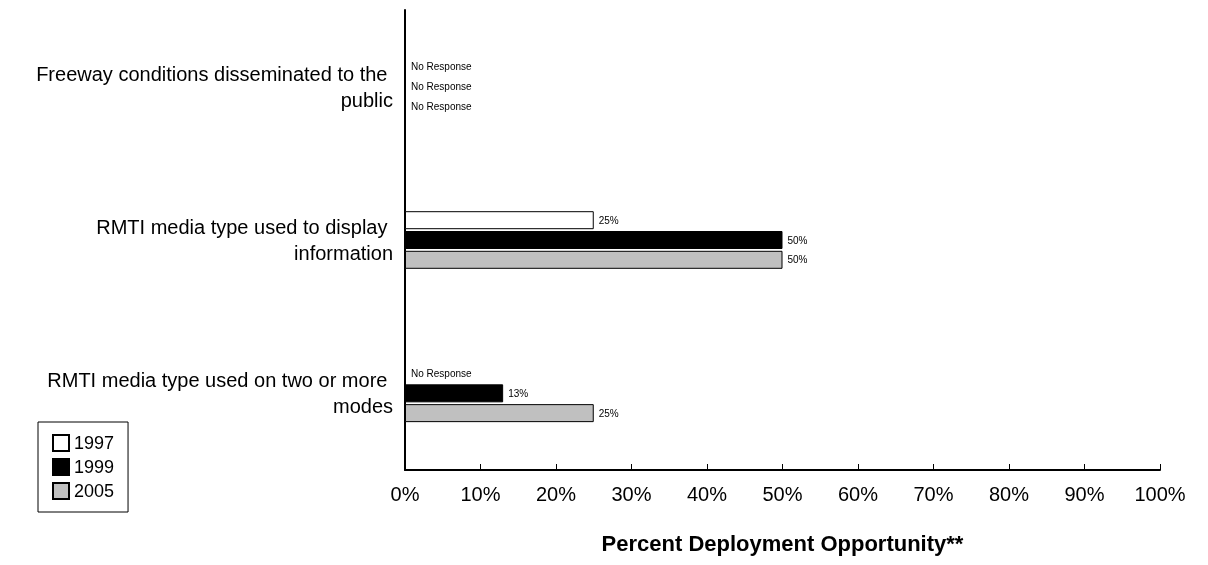 This screenshot has width=1208, height=565. What do you see at coordinates (707, 494) in the screenshot?
I see `x-tick-label: 40%` at bounding box center [707, 494].